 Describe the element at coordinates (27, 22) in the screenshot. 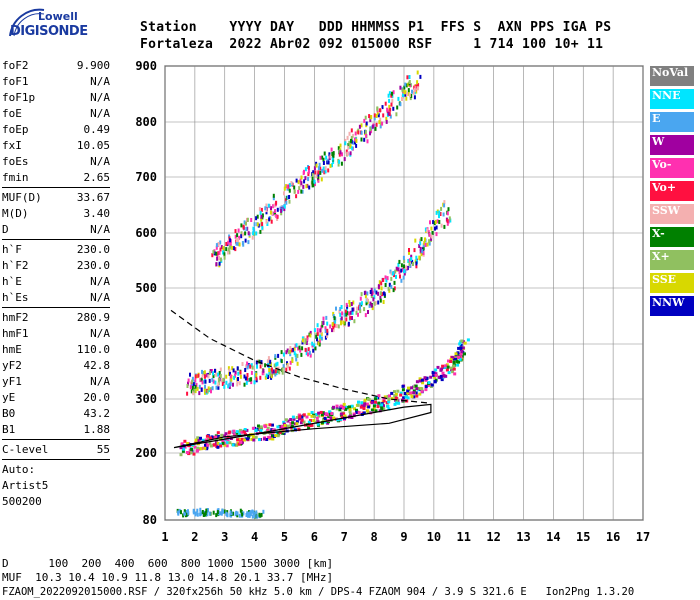

I see `logo-arc-icon` at that location.